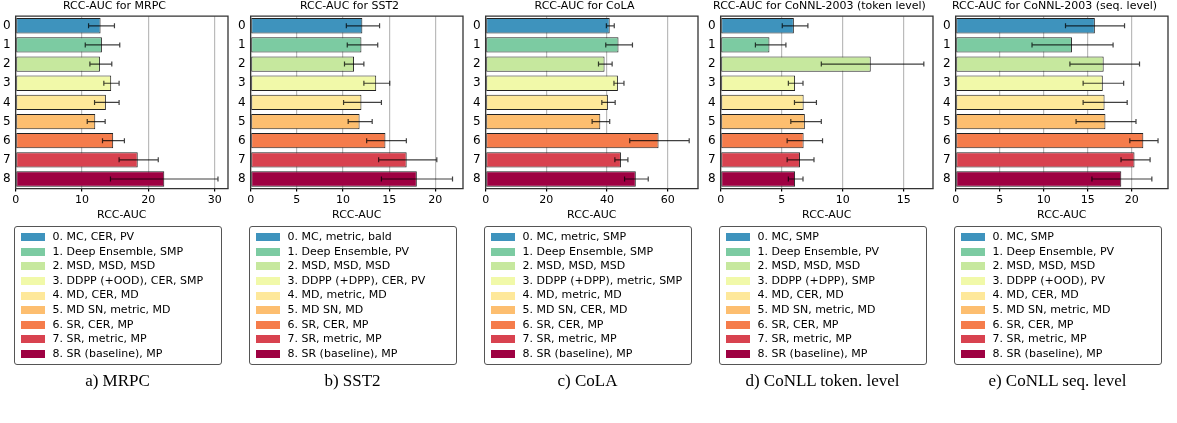  I want to click on legend-label: 0. MC, metric, SMP, so click(574, 237).